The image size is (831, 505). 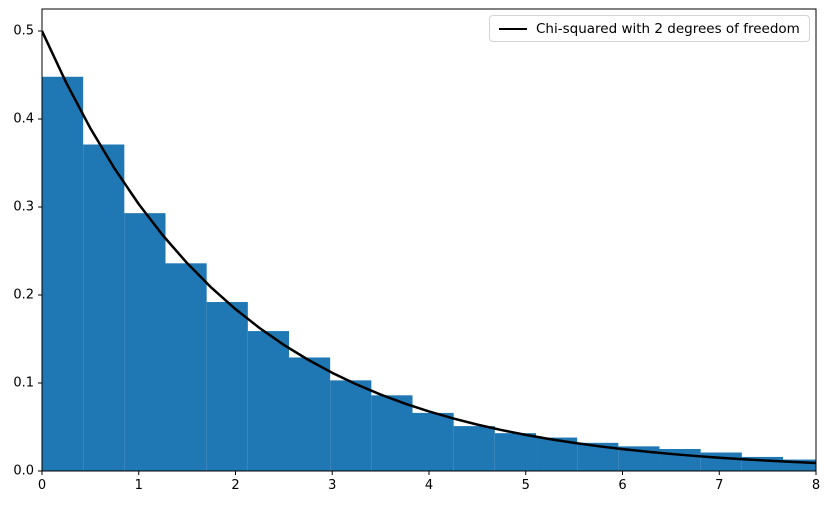 I want to click on x-tick-label: 8, so click(x=816, y=485).